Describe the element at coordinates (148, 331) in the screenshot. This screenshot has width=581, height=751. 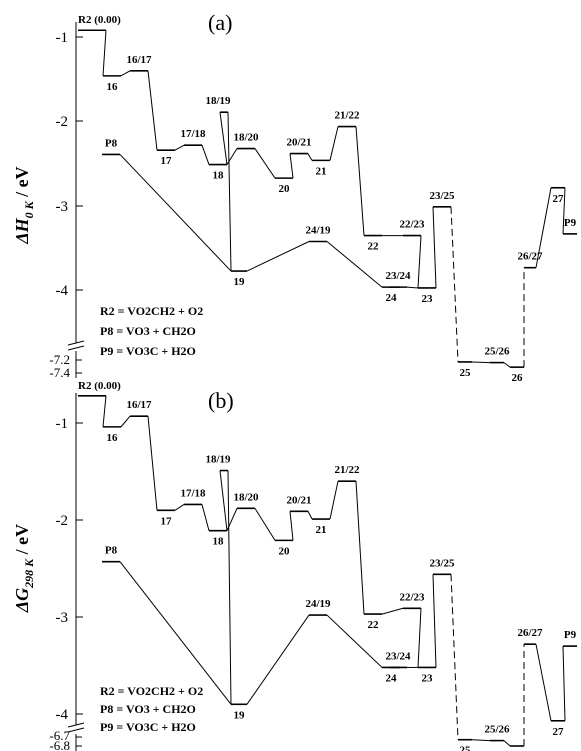
I see `panel-a-legend-p8: P8 = VO3 + CH2O` at that location.